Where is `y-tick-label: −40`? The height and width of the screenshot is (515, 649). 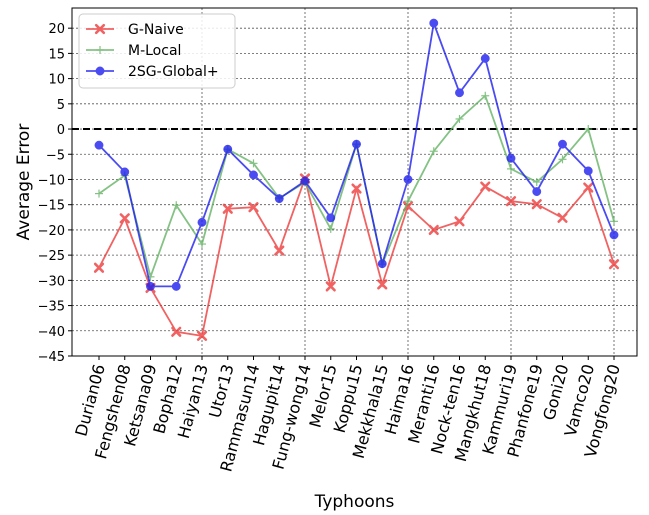 y-tick-label: −40 is located at coordinates (51, 332).